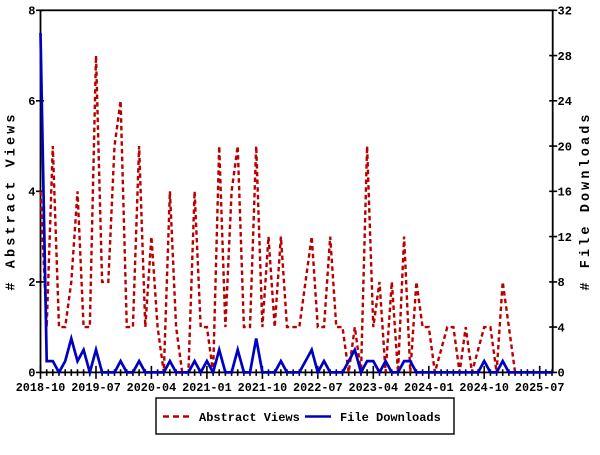  What do you see at coordinates (390, 418) in the screenshot?
I see `svg-text: File Downloads` at bounding box center [390, 418].